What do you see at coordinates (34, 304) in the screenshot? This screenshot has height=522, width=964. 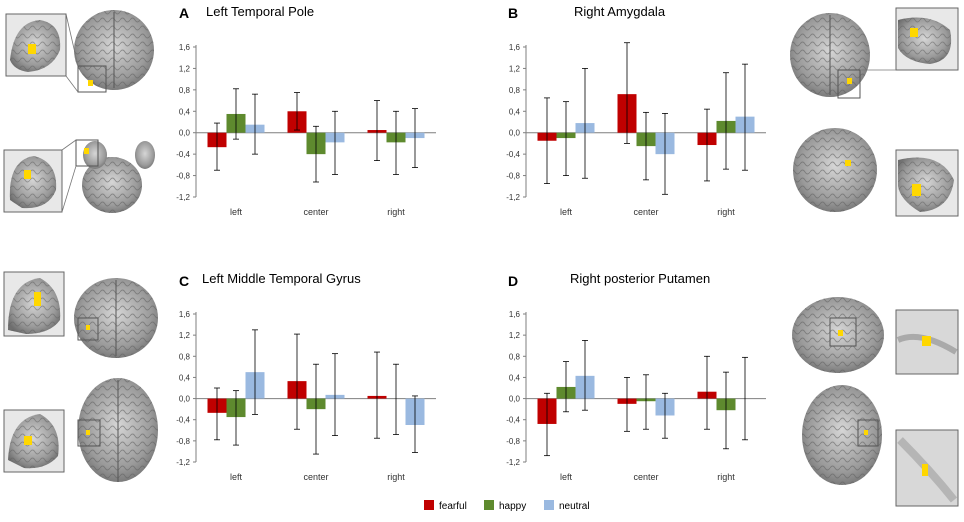 I see `brain-zoom-c1` at bounding box center [34, 304].